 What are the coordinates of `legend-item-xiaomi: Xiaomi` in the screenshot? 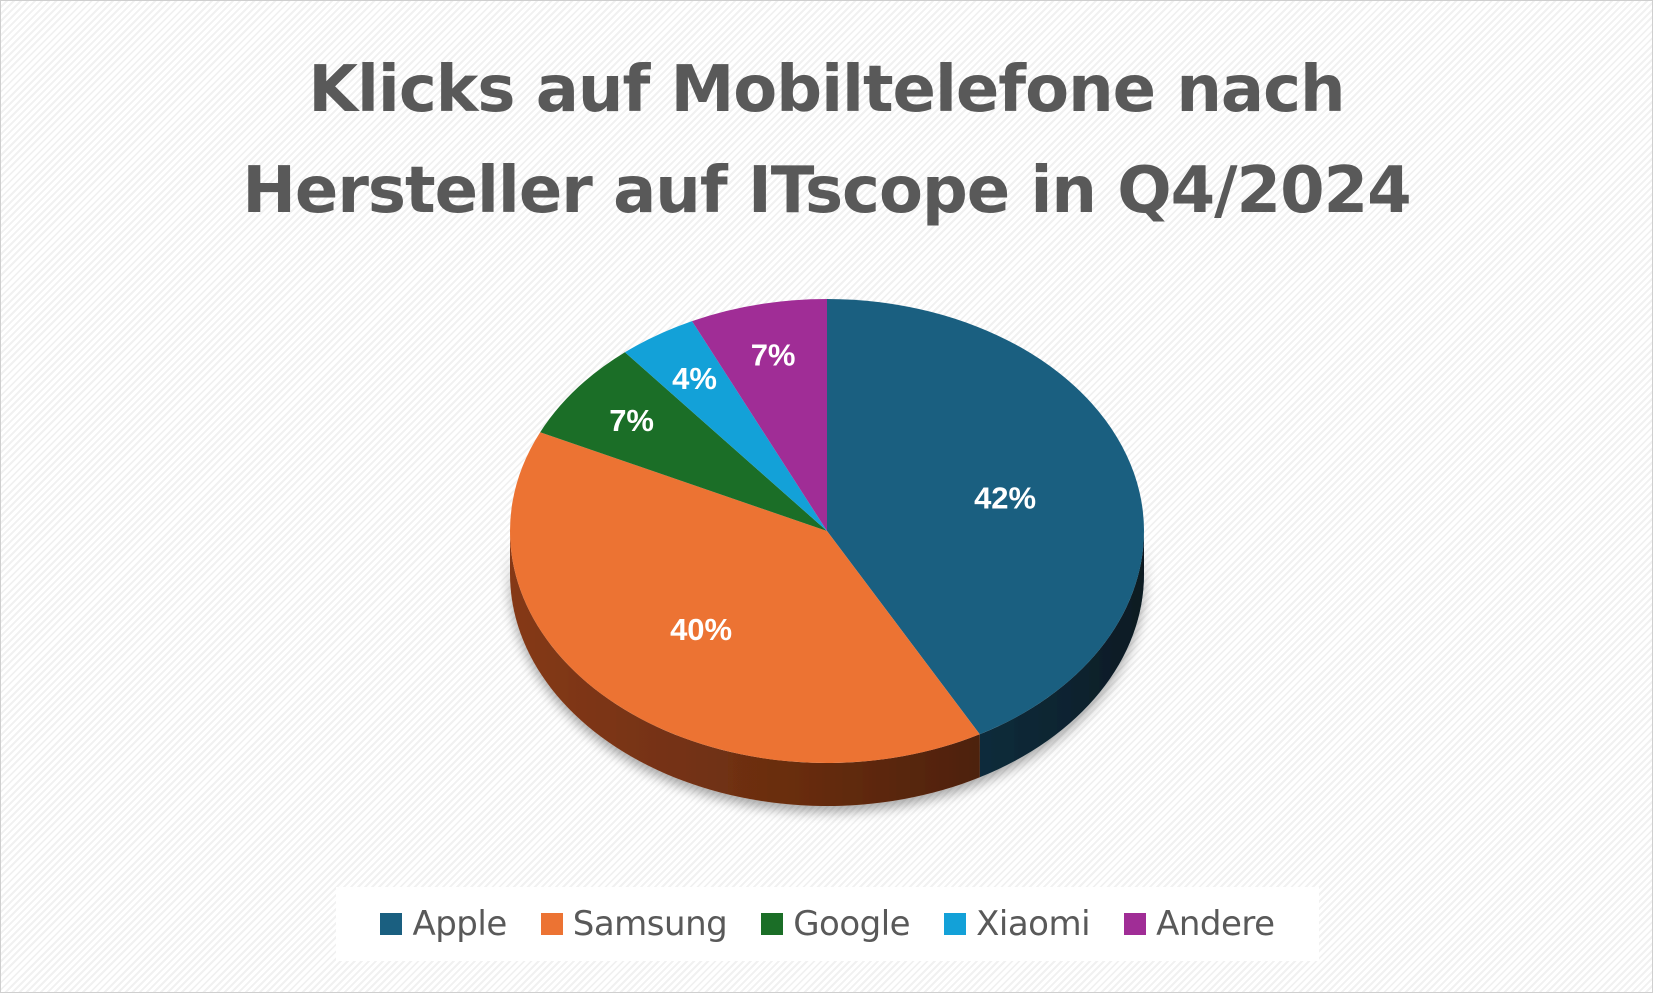 It's located at (1017, 924).